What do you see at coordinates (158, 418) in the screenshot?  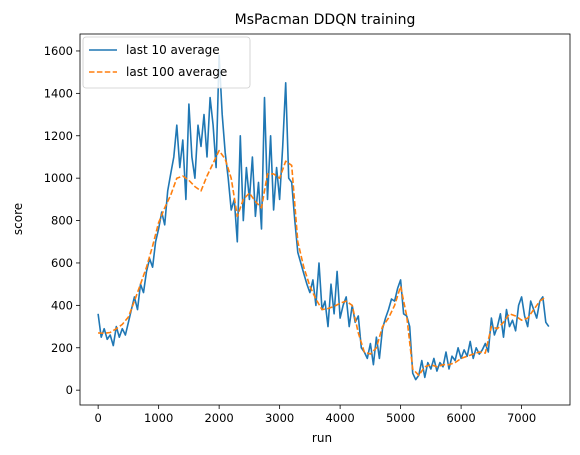 I see `x-tick-label: 1000` at bounding box center [158, 418].